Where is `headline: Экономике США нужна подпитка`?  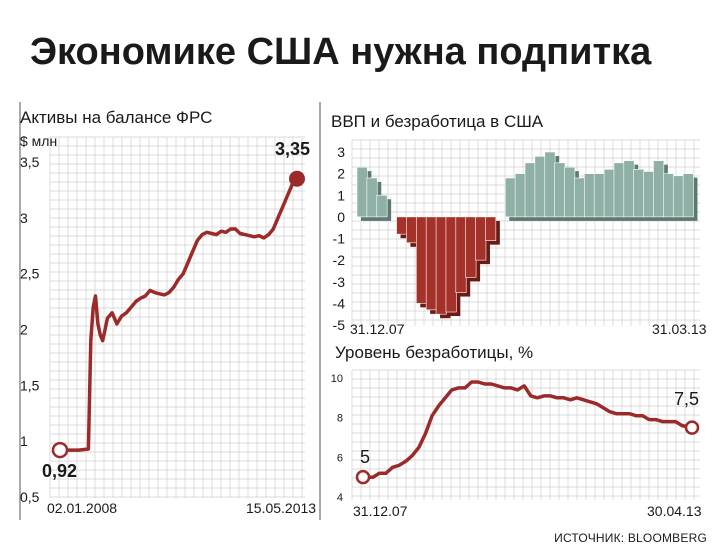 headline: Экономике США нужна подпитка is located at coordinates (341, 52).